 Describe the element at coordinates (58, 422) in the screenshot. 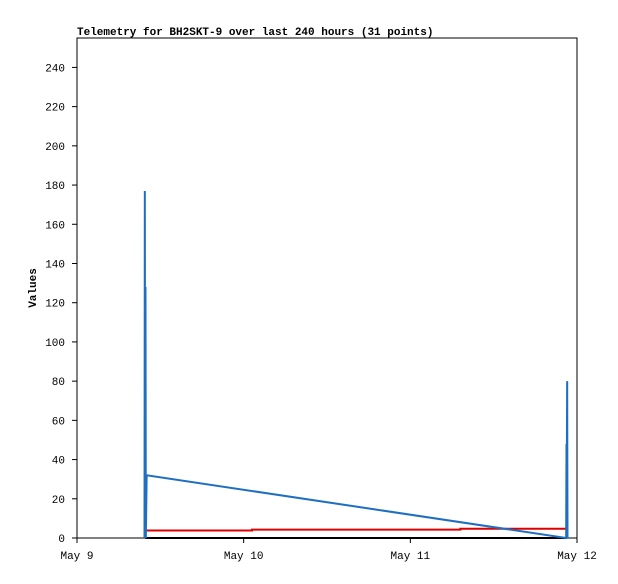

I see `y-tick-label: 60` at that location.